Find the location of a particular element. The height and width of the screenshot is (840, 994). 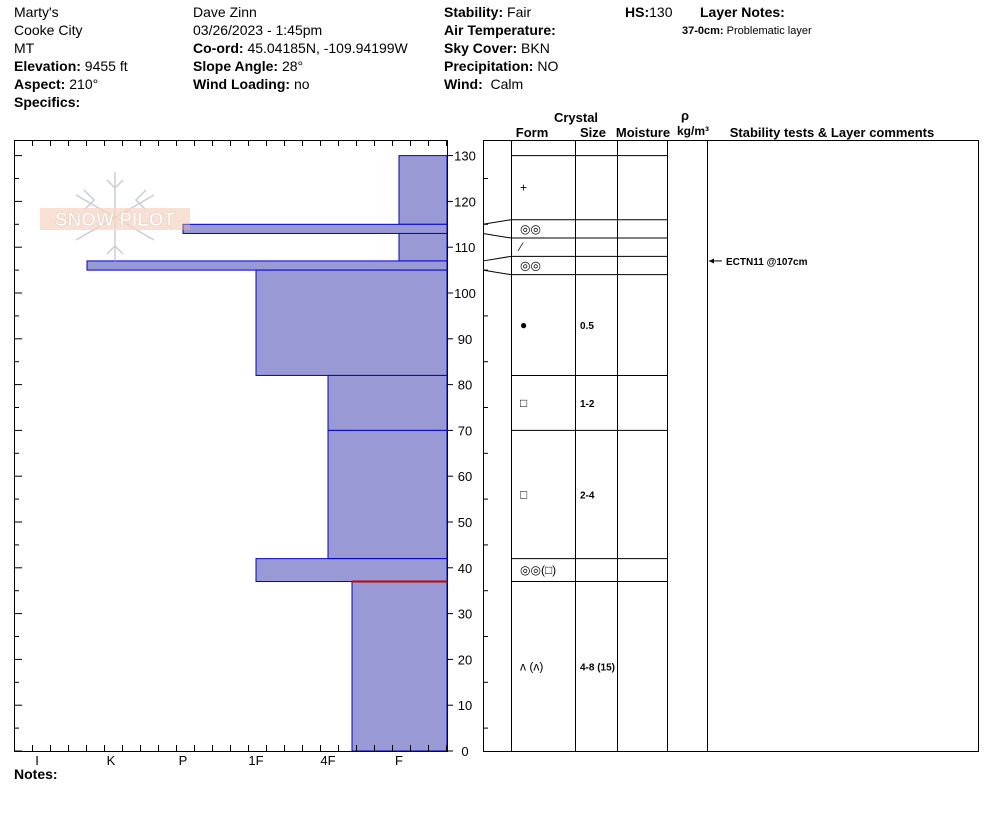

crystal-size: 4-8 (15) is located at coordinates (597, 667).